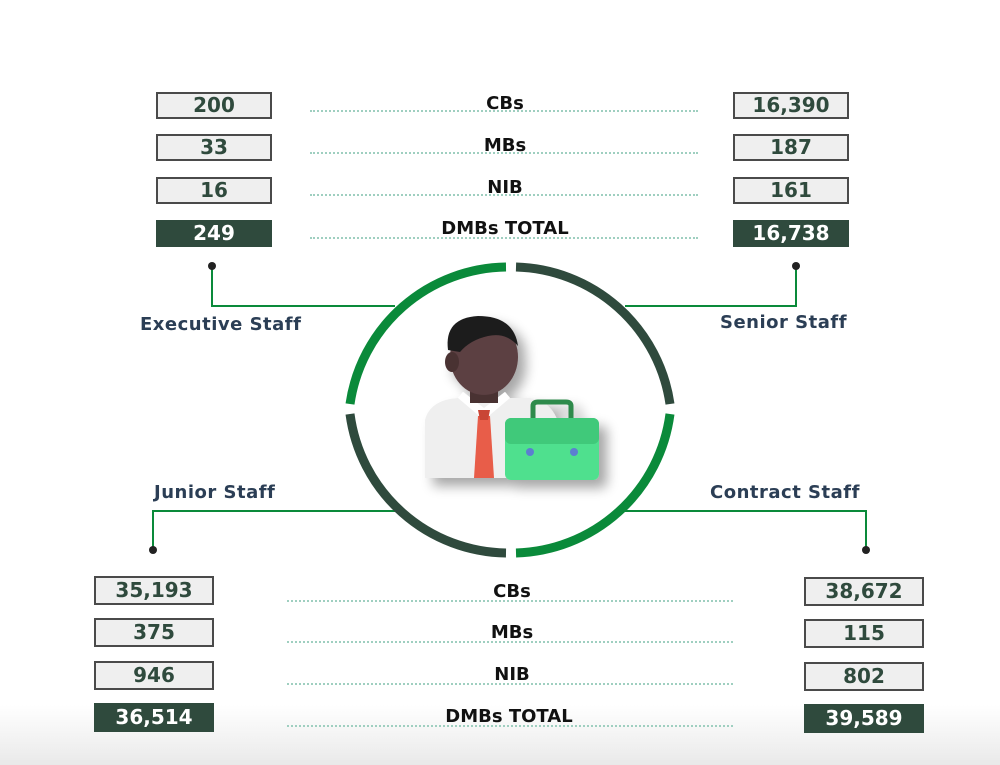  What do you see at coordinates (791, 190) in the screenshot?
I see `senior-nib-value: 161` at bounding box center [791, 190].